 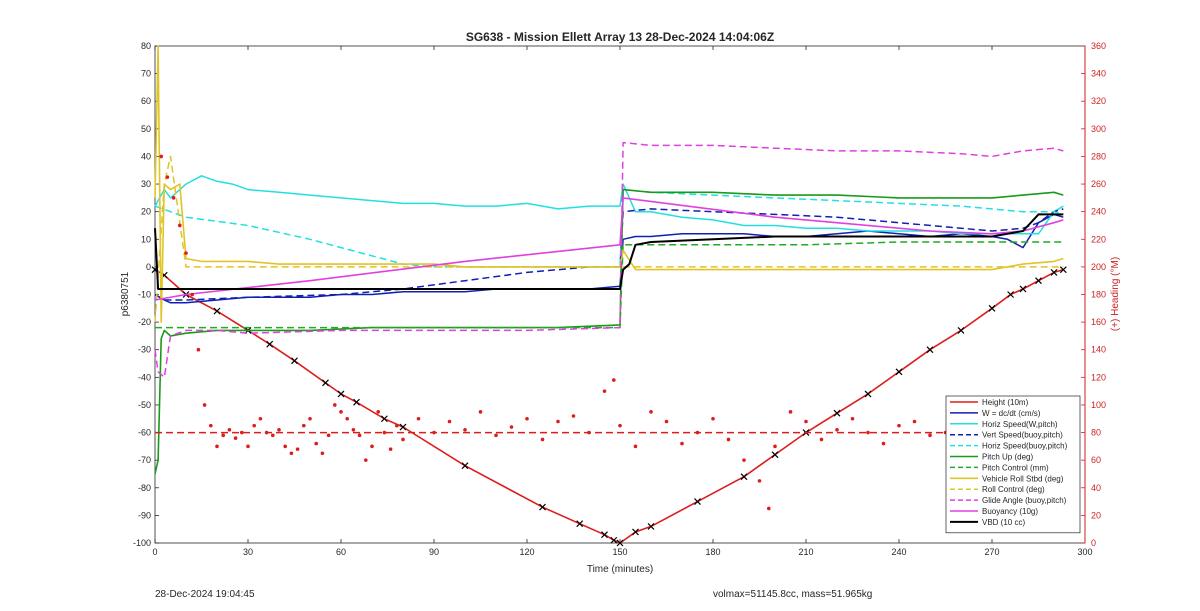 I want to click on x-tick-label: 0, so click(x=154, y=552).